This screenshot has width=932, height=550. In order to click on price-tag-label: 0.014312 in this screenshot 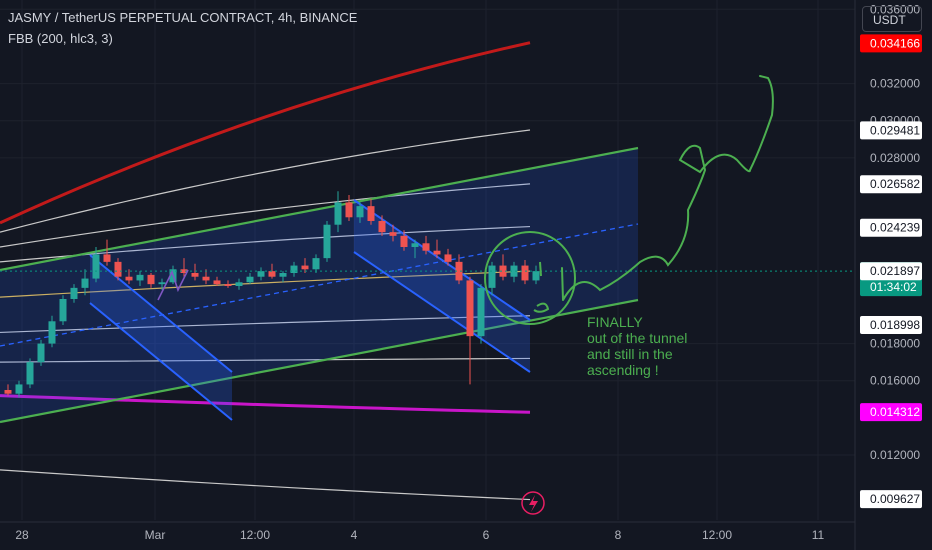, I will do `click(895, 412)`.